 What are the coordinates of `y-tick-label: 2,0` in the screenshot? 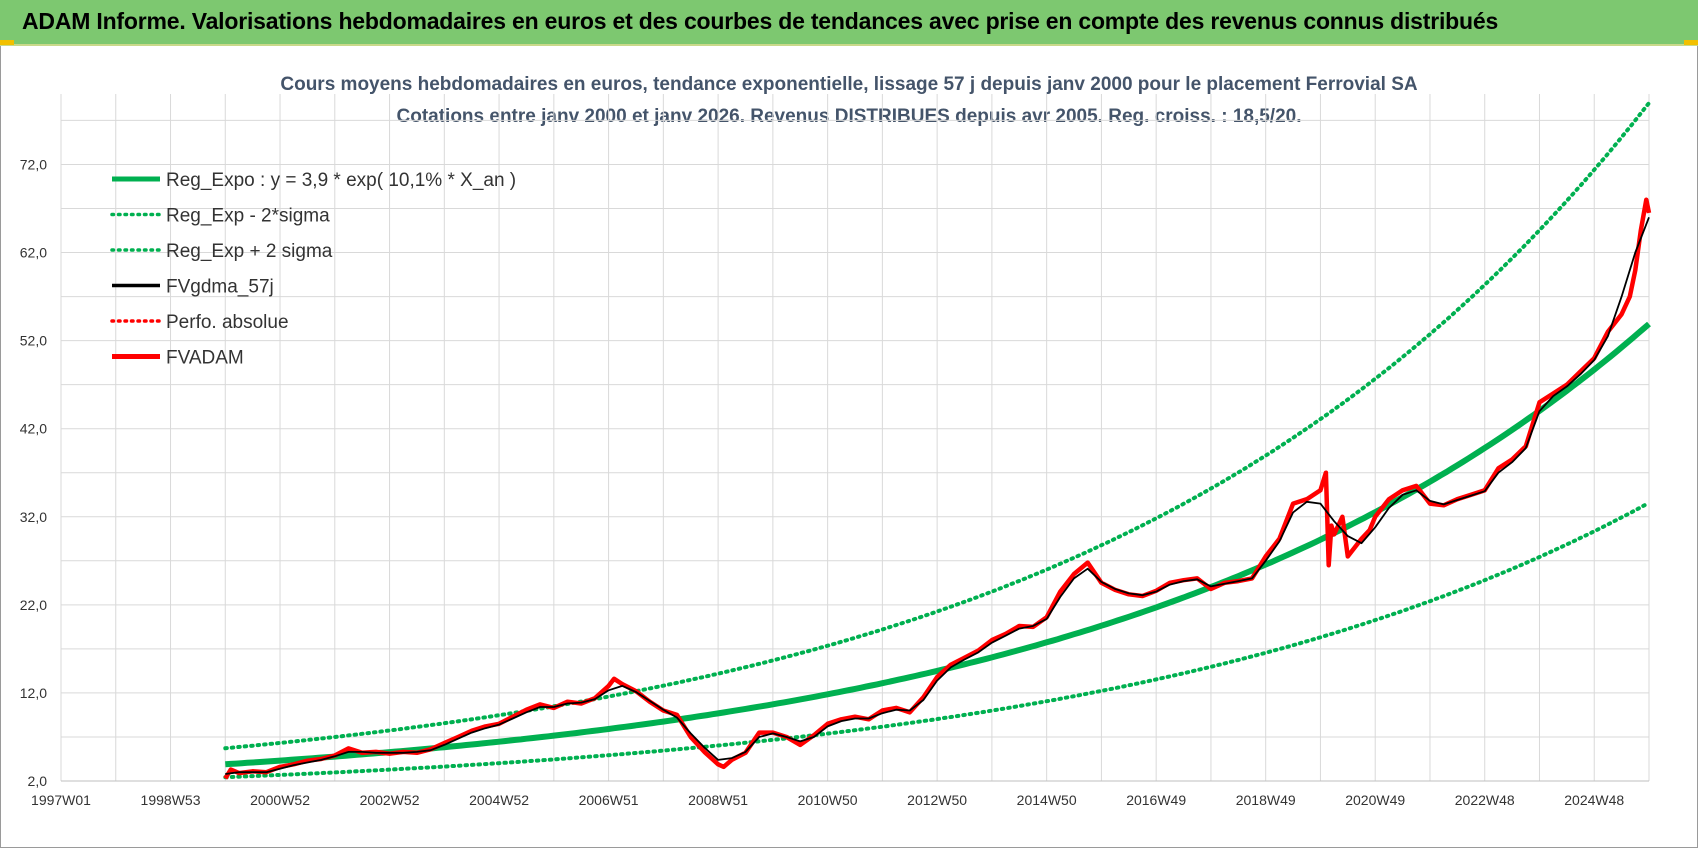 It's located at (38, 781).